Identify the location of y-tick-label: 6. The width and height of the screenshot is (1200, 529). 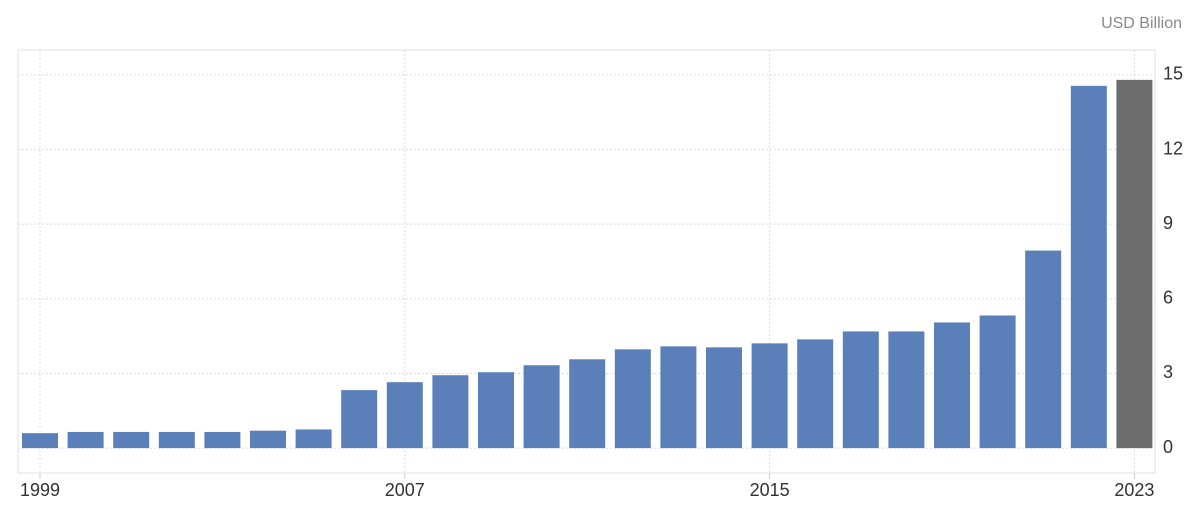
(1168, 298).